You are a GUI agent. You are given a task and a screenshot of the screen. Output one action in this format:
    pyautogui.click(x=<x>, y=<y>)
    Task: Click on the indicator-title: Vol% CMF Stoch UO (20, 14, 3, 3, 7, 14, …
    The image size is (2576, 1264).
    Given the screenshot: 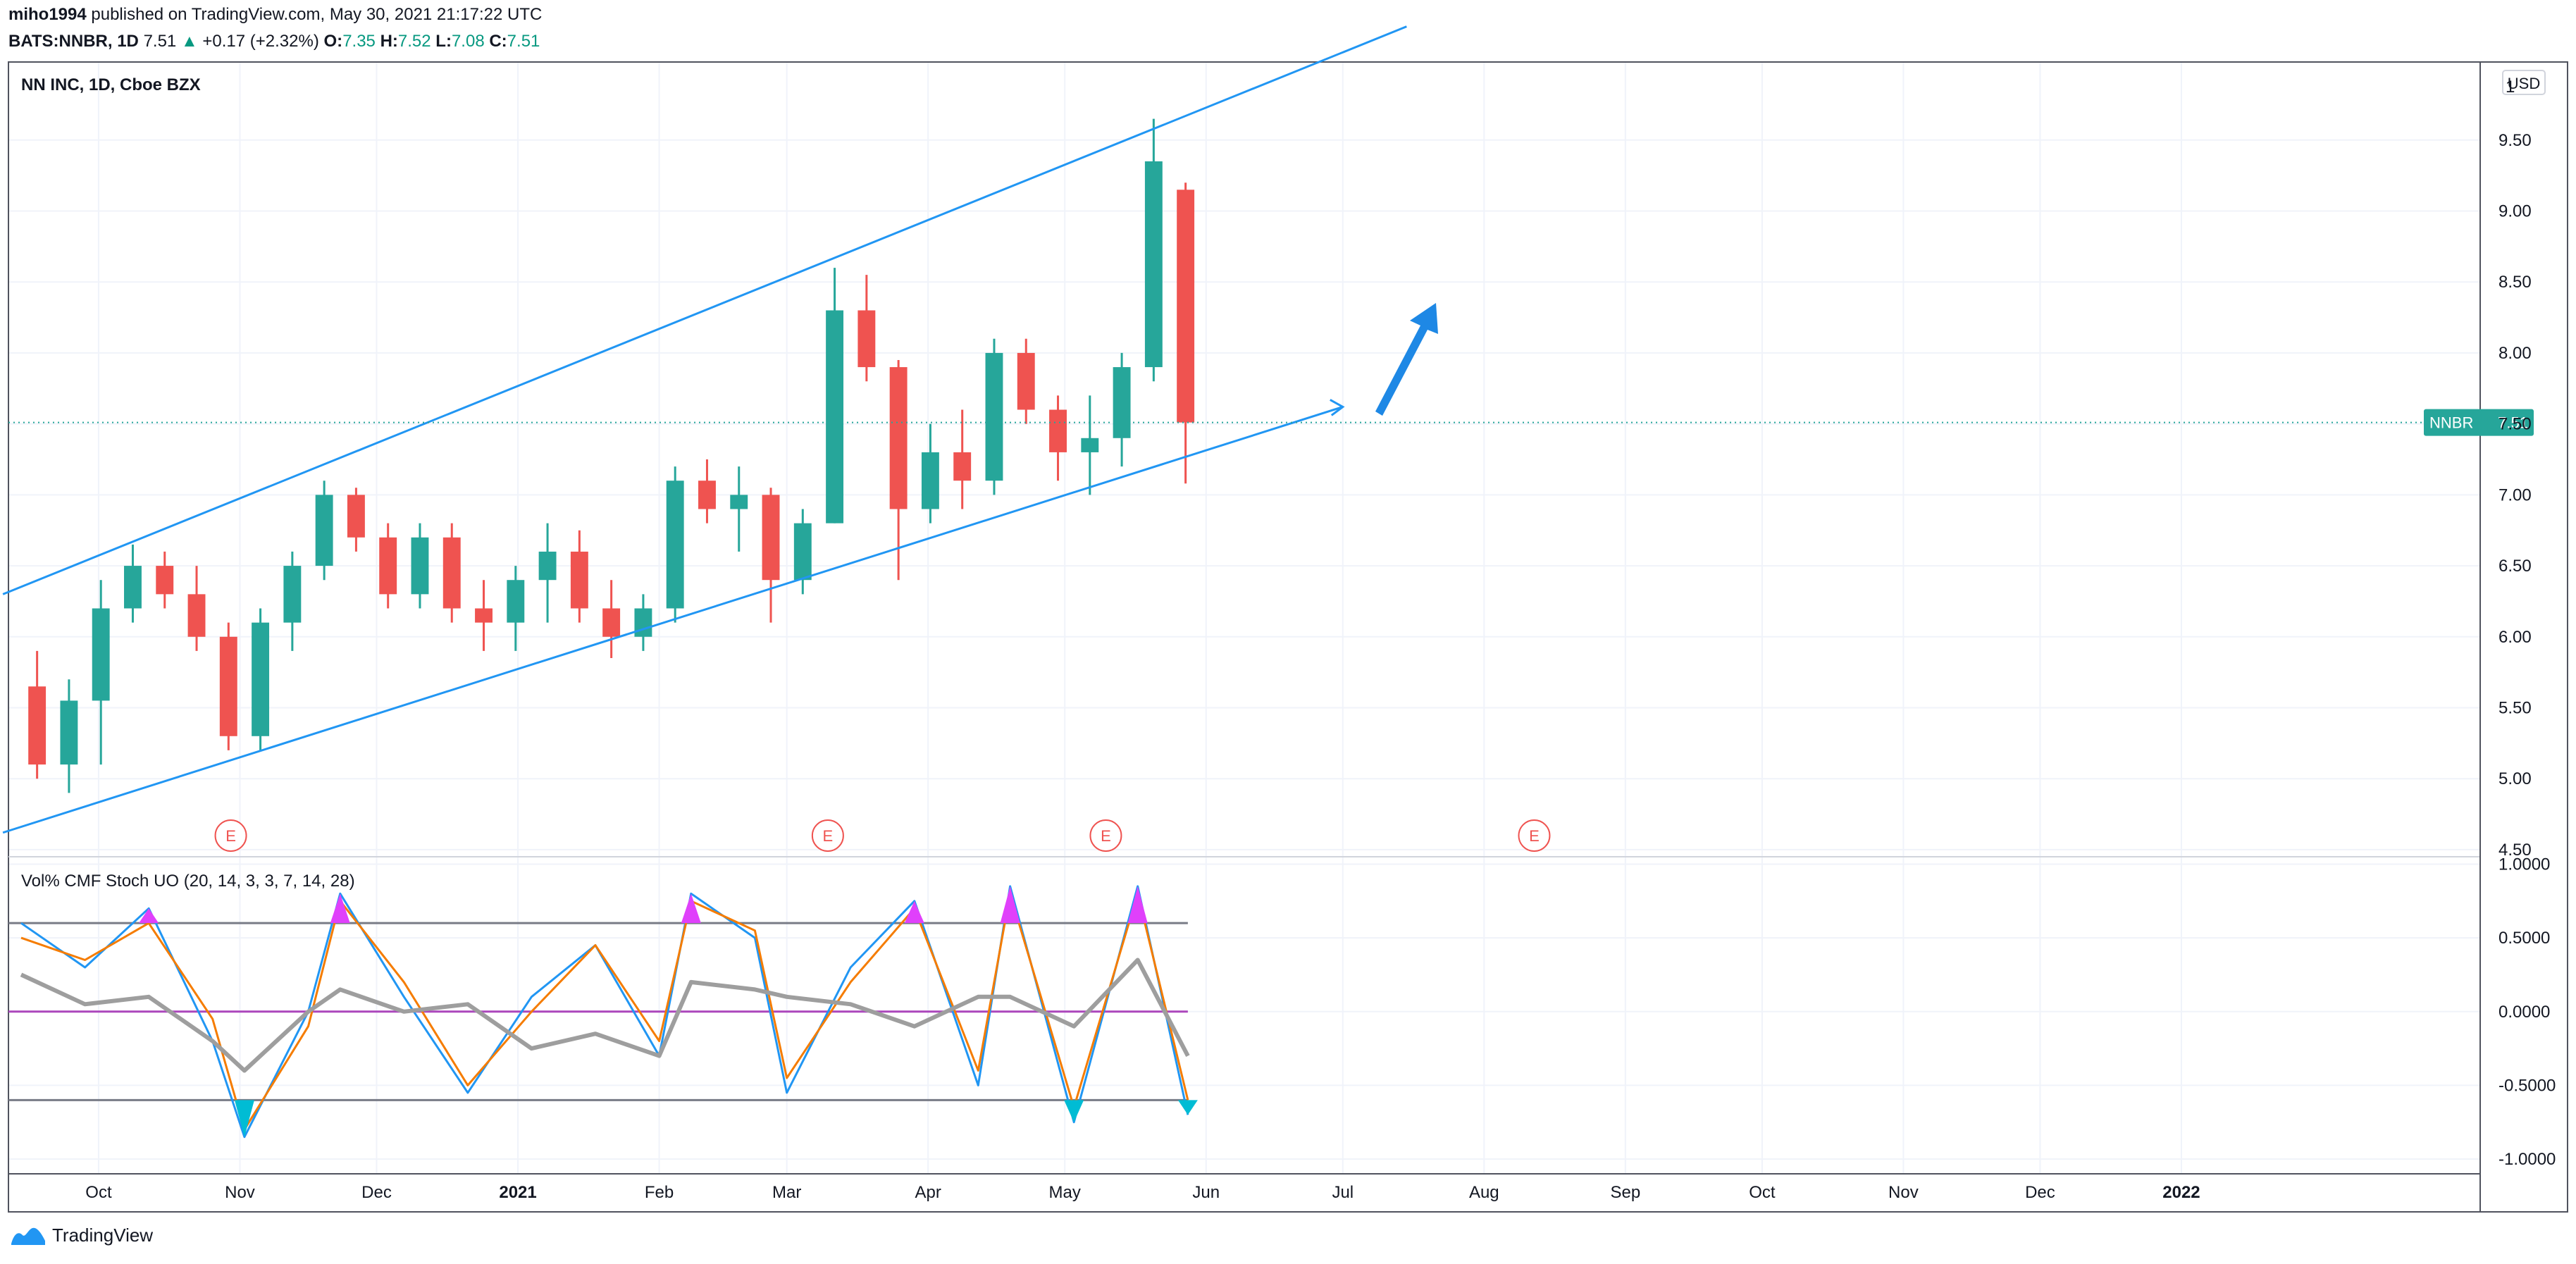 What is the action you would take?
    pyautogui.click(x=188, y=881)
    